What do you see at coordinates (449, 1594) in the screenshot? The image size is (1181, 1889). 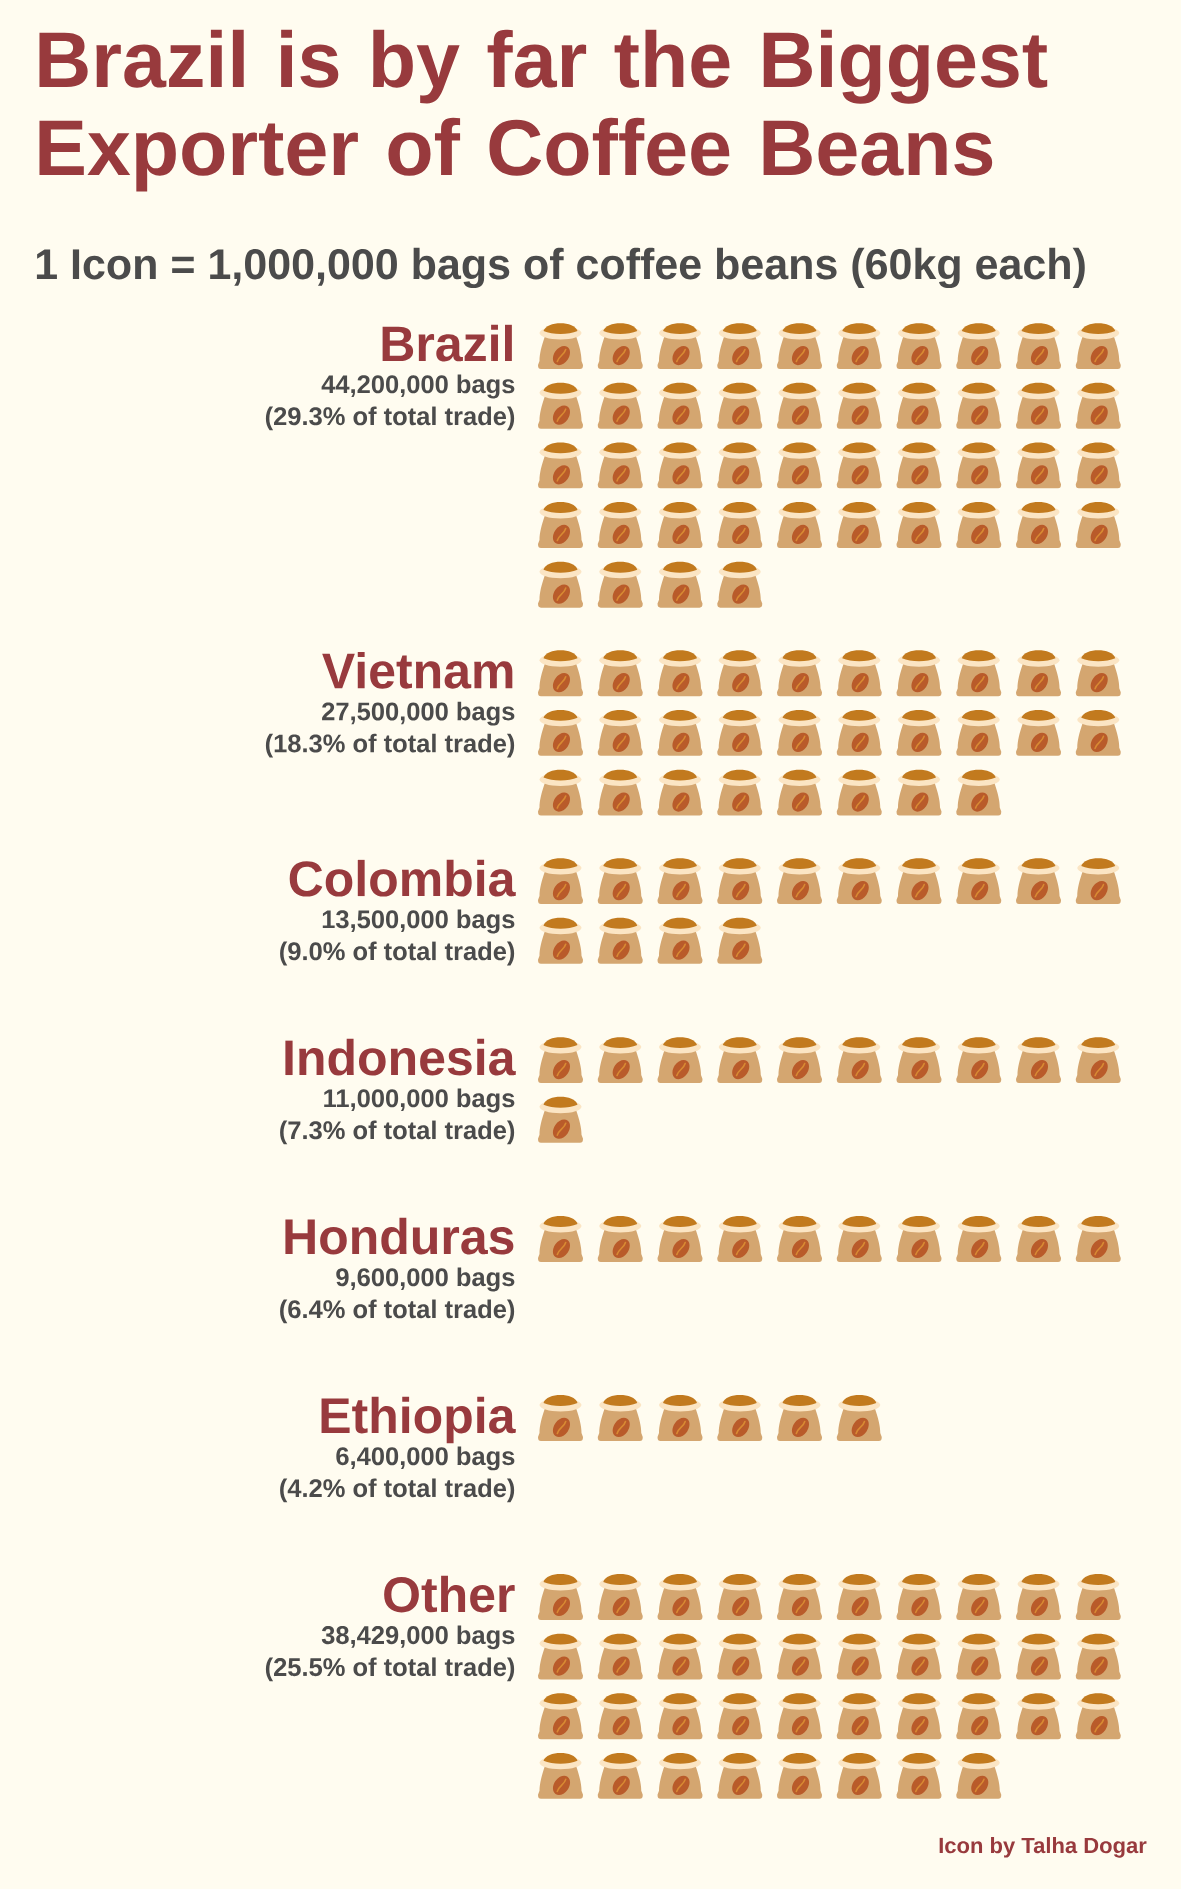 I see `category-label: Other` at bounding box center [449, 1594].